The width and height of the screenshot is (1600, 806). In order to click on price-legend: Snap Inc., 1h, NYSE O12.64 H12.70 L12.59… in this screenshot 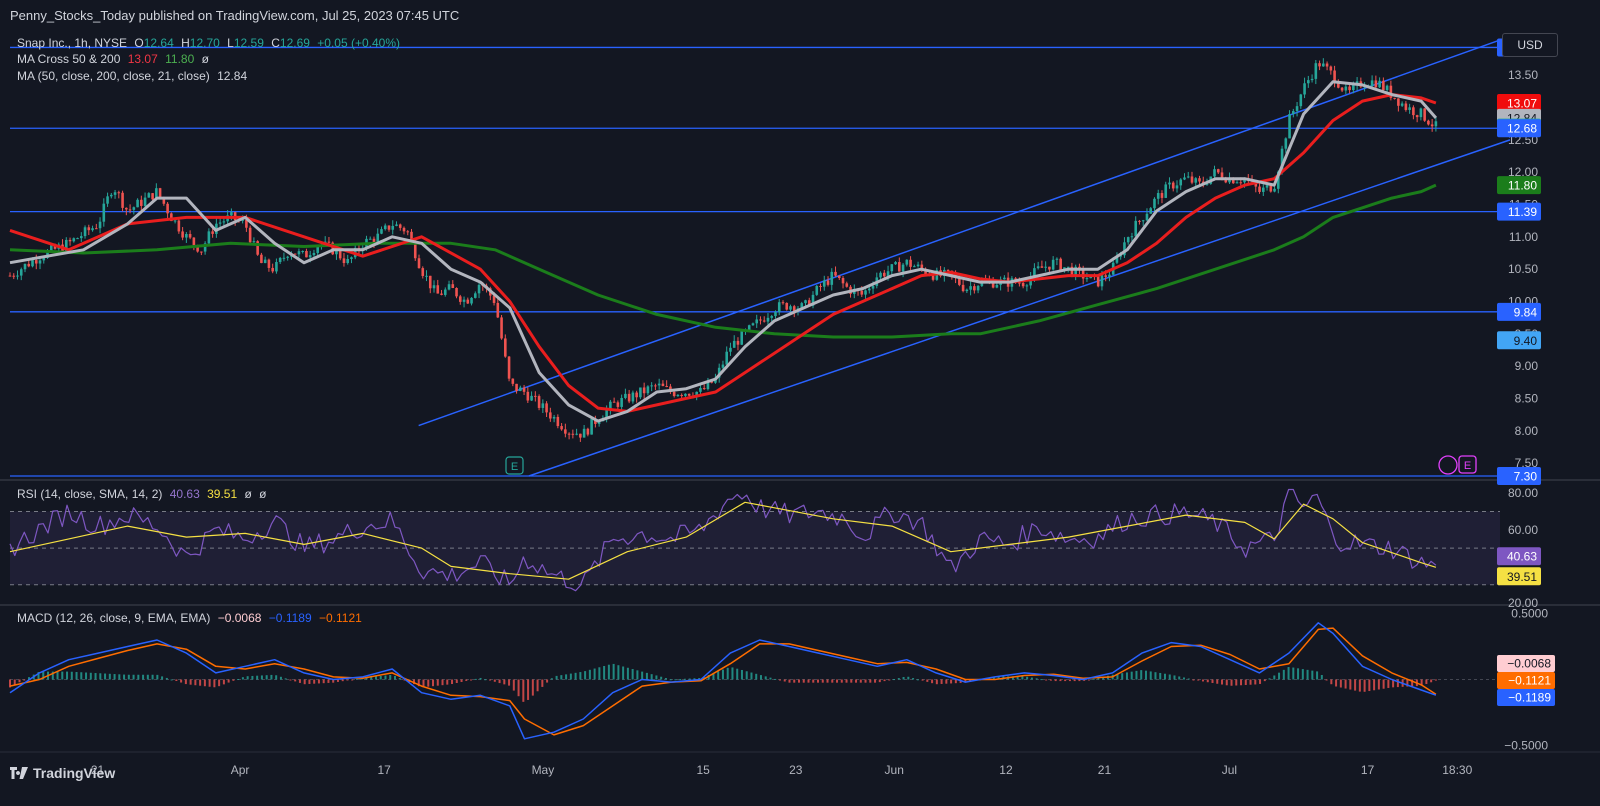, I will do `click(212, 43)`.